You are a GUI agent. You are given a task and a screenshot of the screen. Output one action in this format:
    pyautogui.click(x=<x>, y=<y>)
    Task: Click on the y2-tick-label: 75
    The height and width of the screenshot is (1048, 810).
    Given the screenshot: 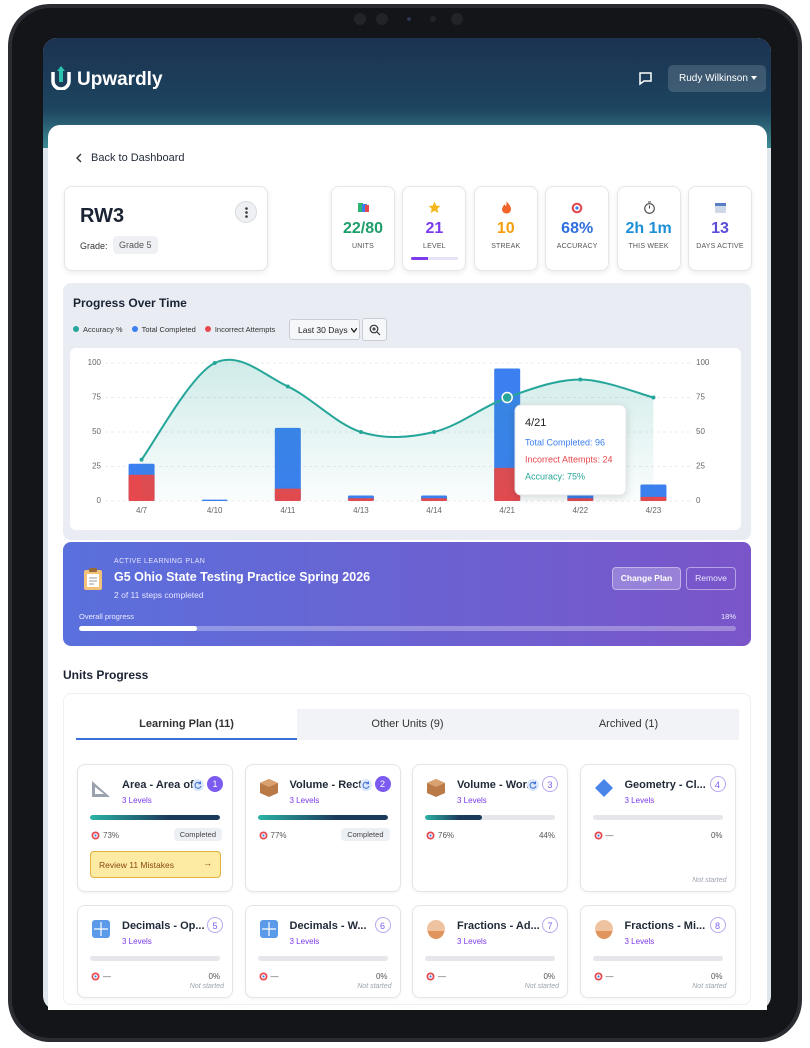 What is the action you would take?
    pyautogui.click(x=700, y=397)
    